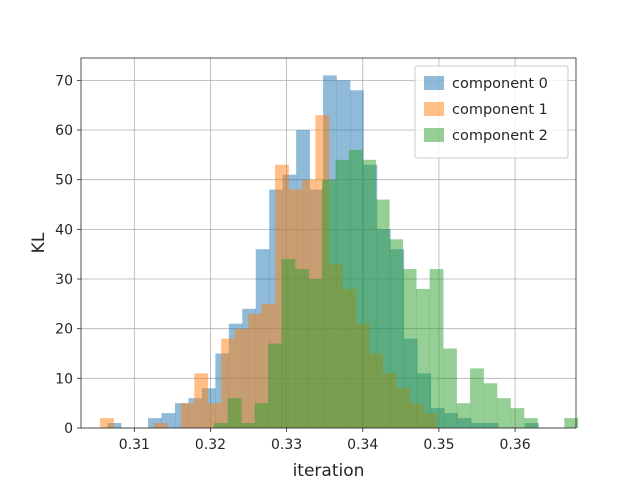  I want to click on bar-s1-b8, so click(214, 415).